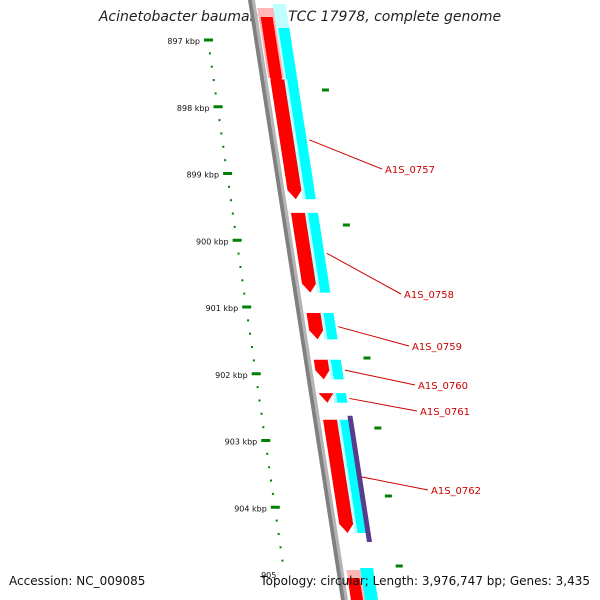 This screenshot has width=600, height=600. What do you see at coordinates (183, 41) in the screenshot?
I see `scale-tick-label: 897 kbp` at bounding box center [183, 41].